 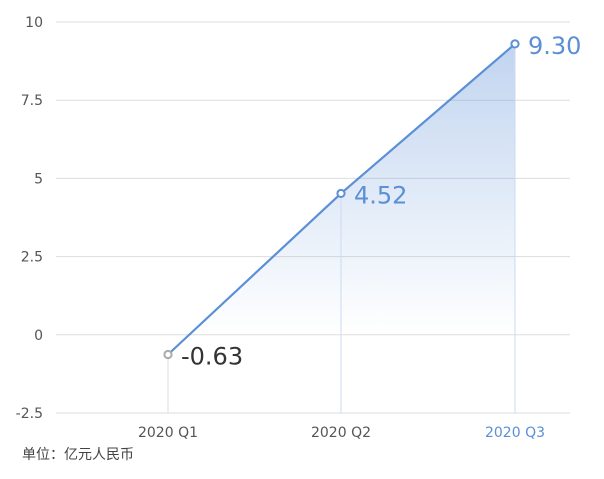 What do you see at coordinates (515, 433) in the screenshot?
I see `x-tick-label: 2020 Q3` at bounding box center [515, 433].